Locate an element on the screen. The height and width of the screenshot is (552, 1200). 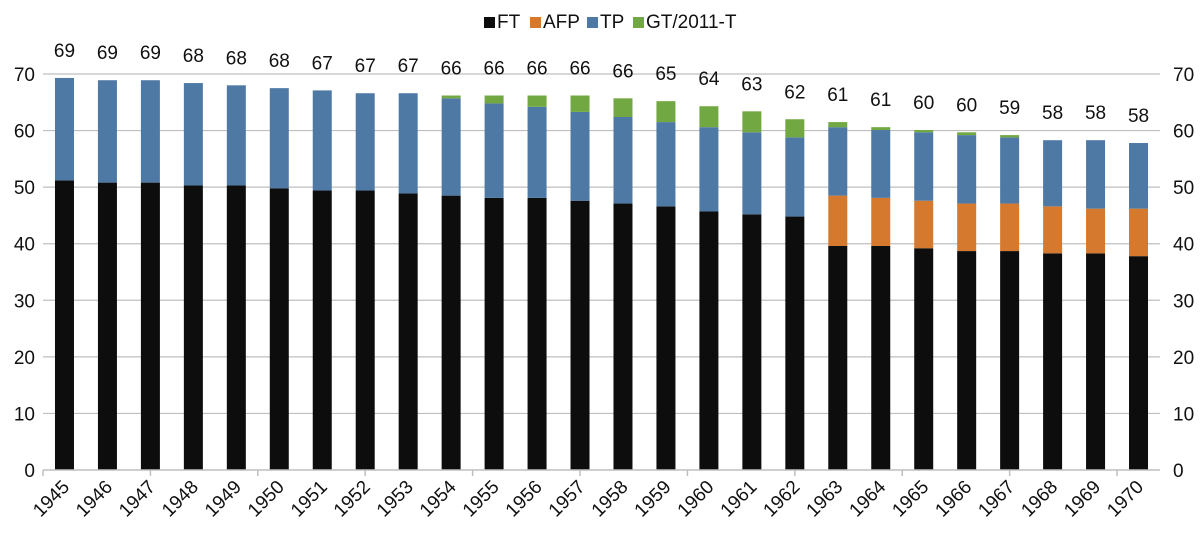
x-tick-label: 1961 is located at coordinates (739, 499).